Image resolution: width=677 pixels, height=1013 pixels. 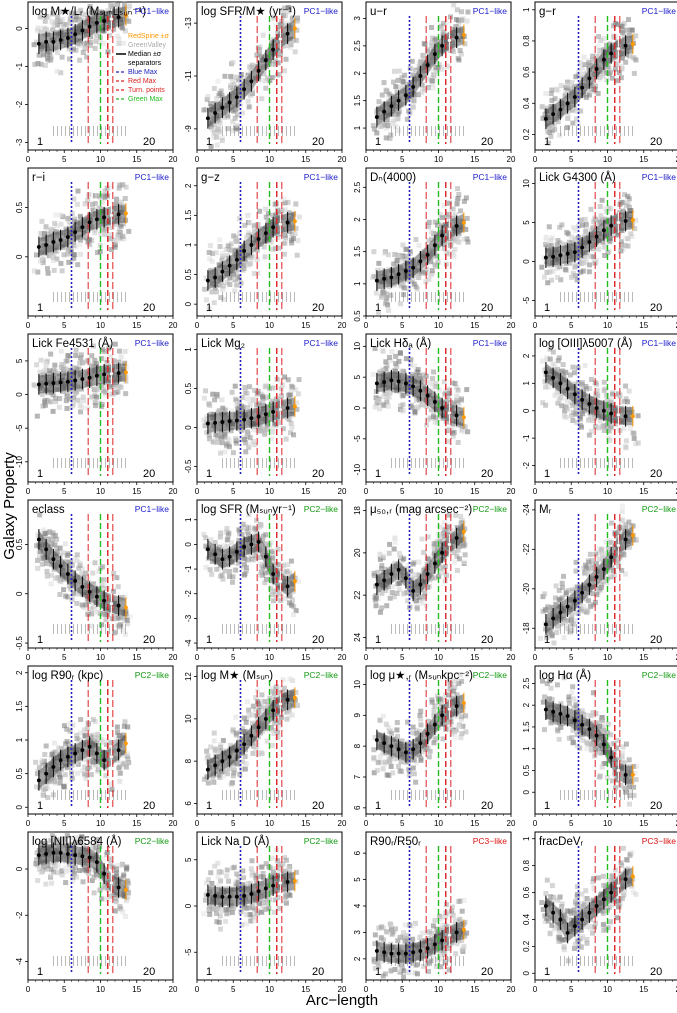 I want to click on y-tick-label: 0, so click(x=188, y=427).